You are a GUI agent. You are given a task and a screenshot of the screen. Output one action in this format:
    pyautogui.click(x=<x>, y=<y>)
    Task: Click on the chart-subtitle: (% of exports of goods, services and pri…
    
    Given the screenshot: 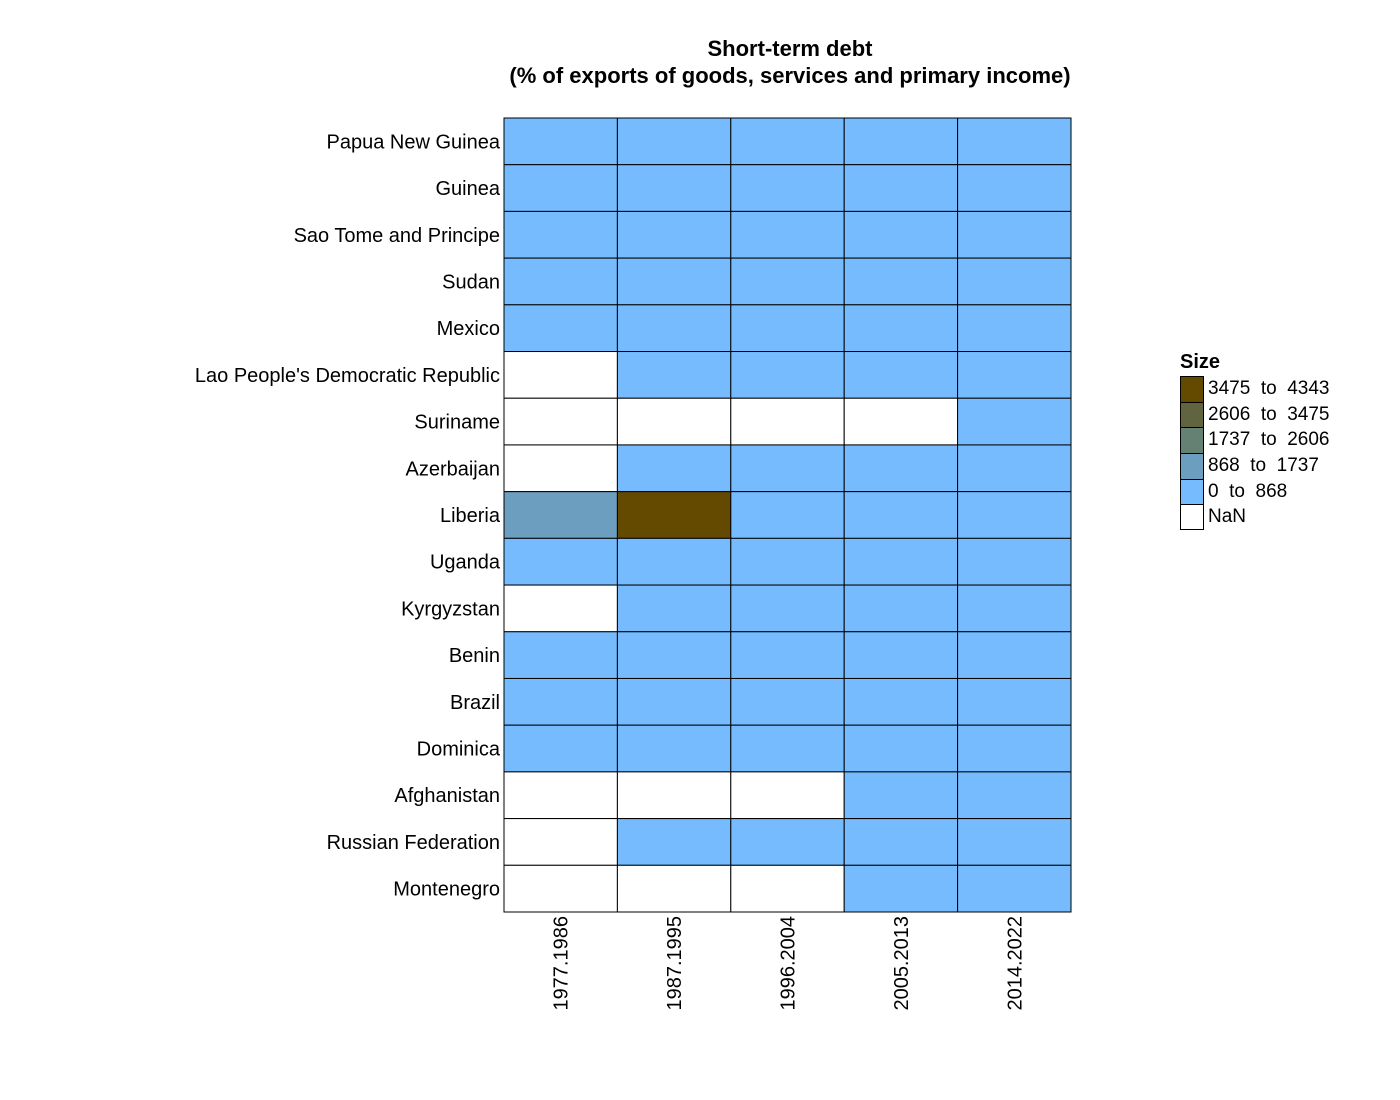 What is the action you would take?
    pyautogui.click(x=790, y=75)
    